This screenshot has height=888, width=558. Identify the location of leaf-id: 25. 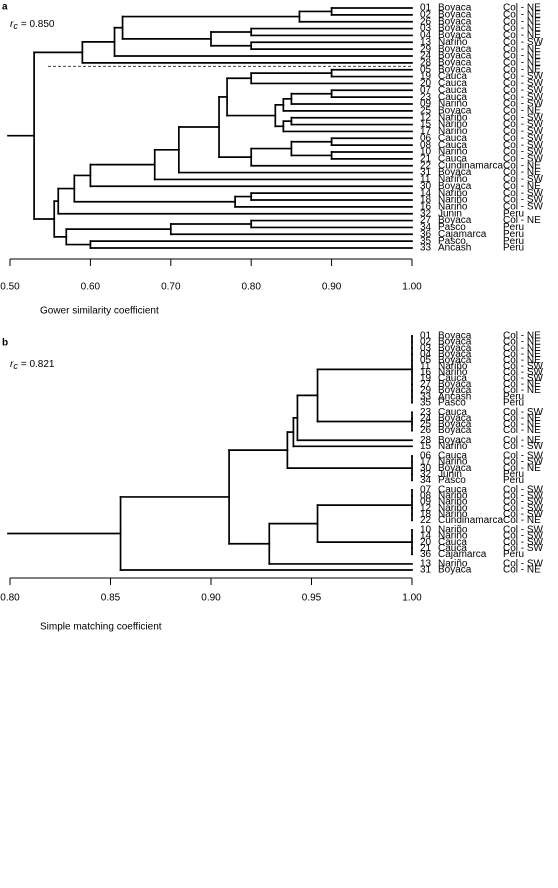
(426, 424).